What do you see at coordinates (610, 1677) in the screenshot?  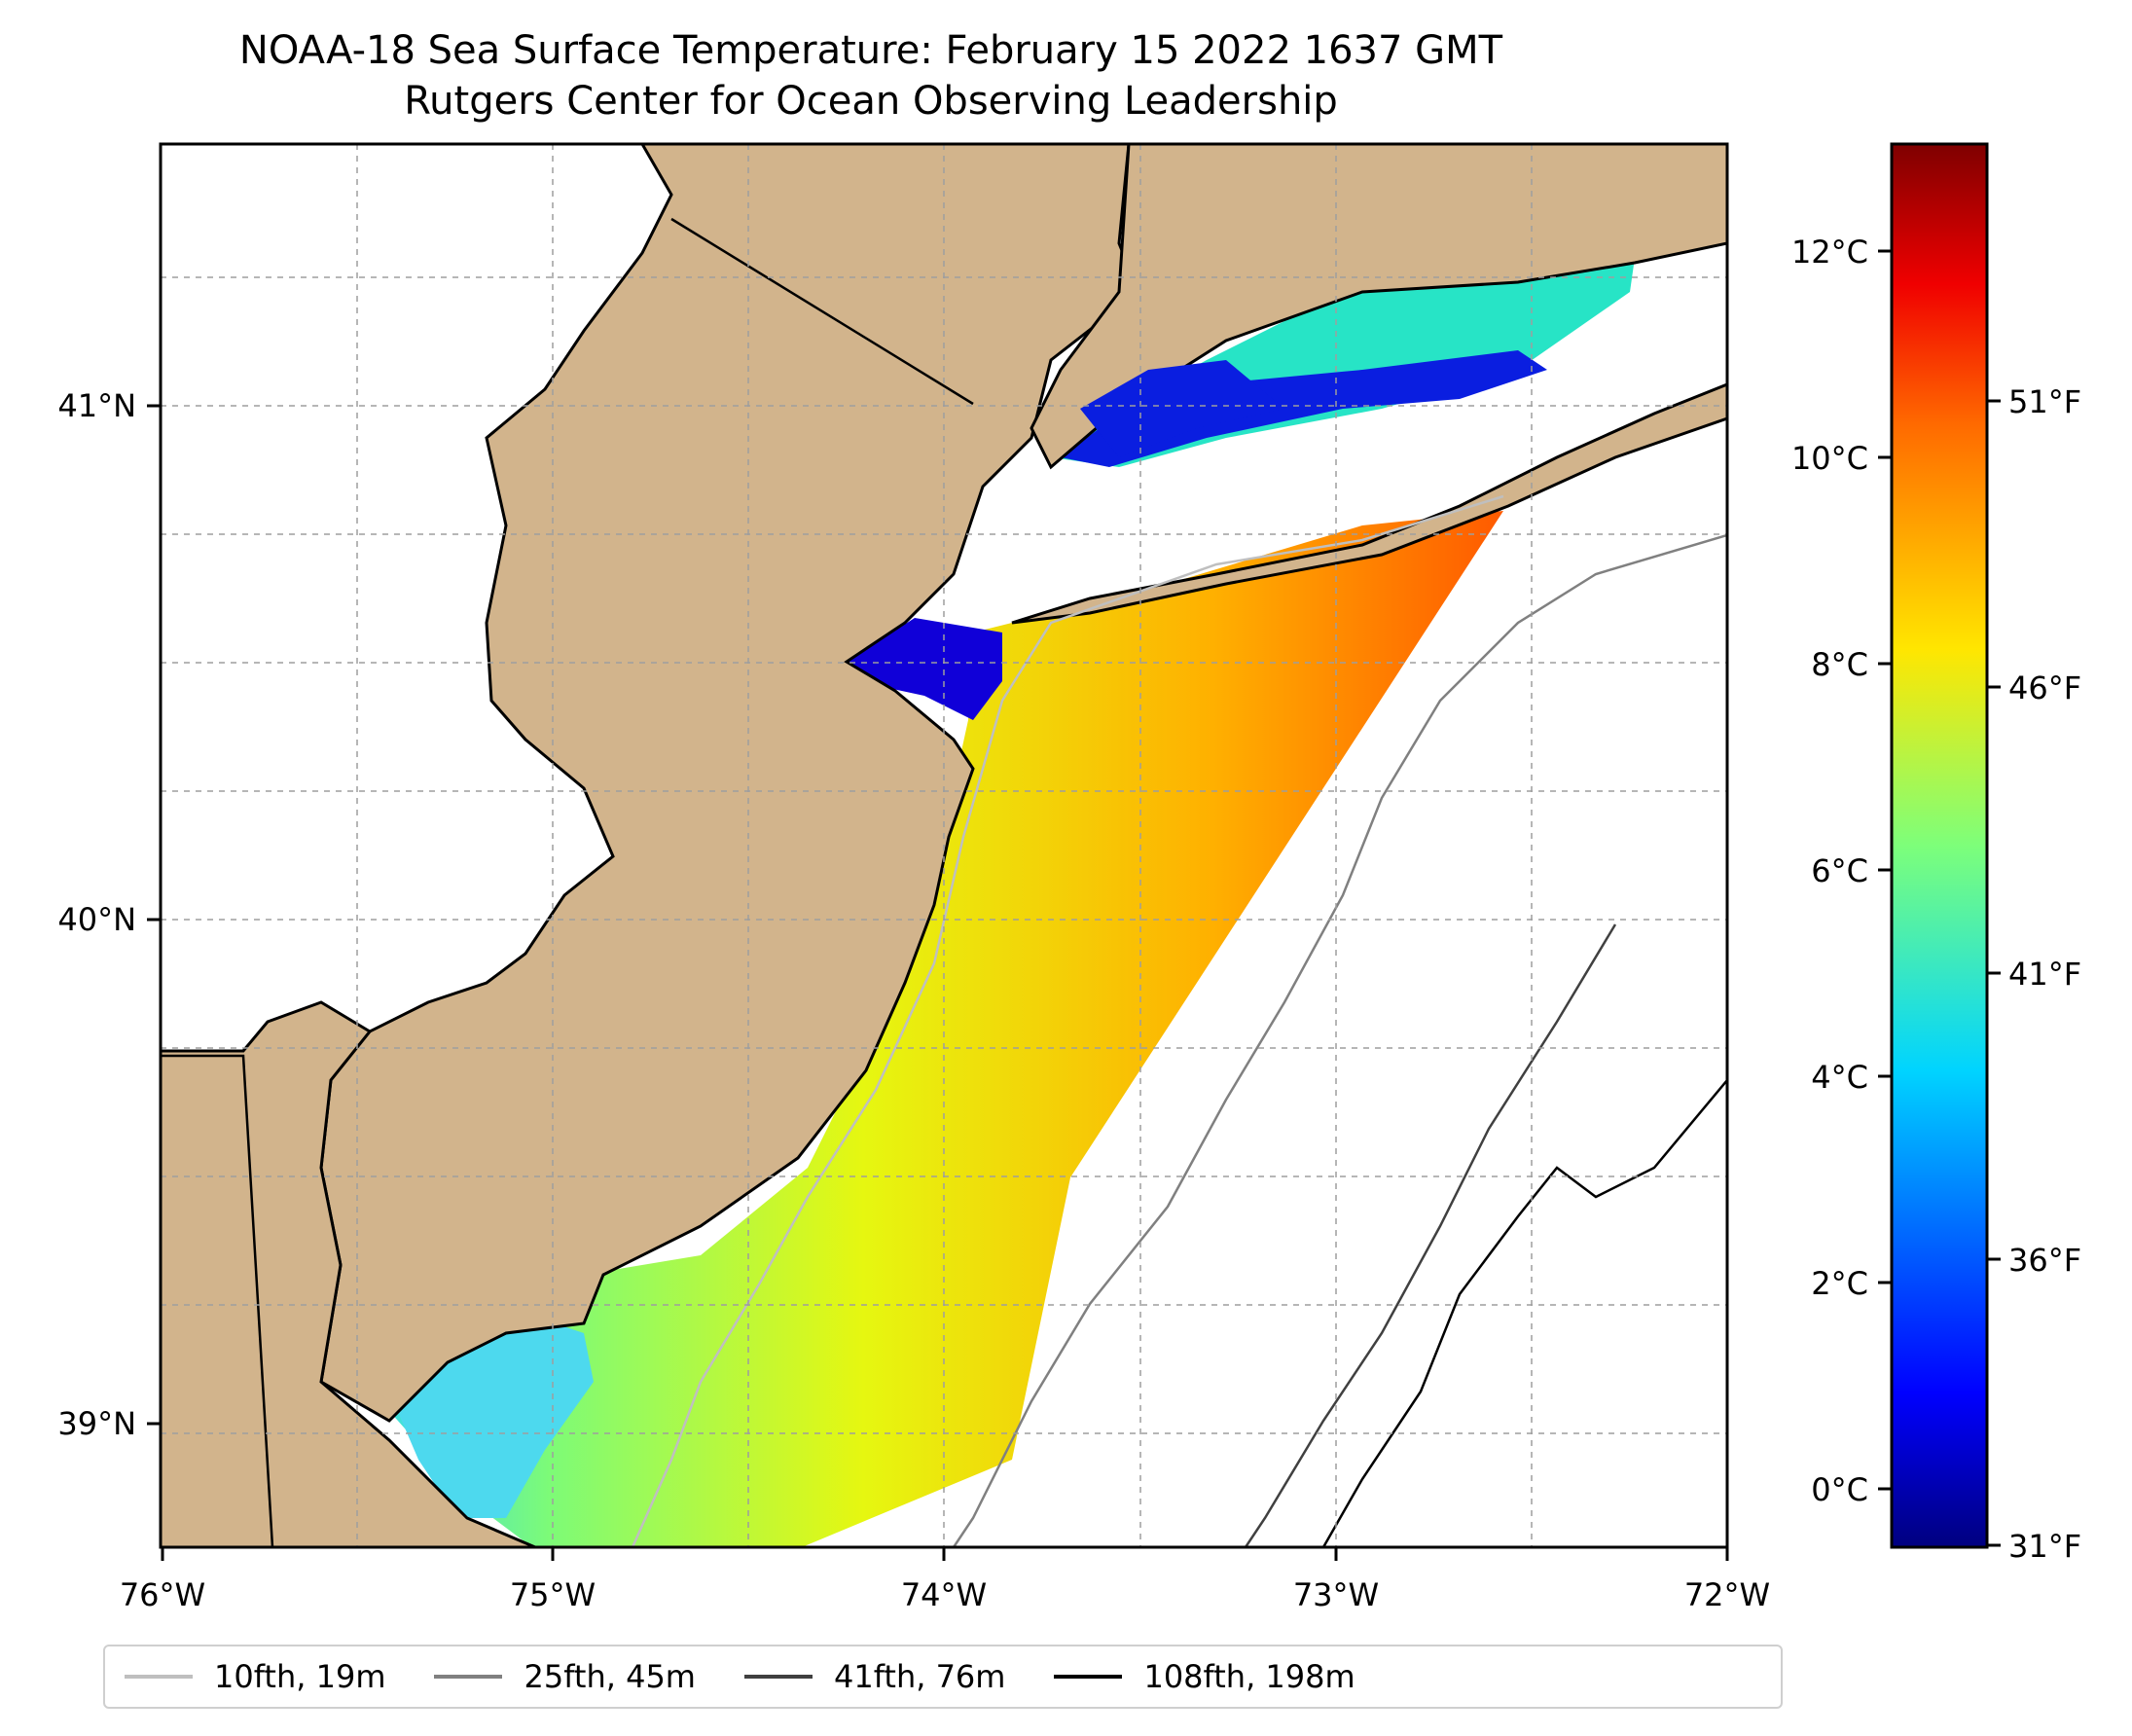 I see `legend-label: 25fth, 45m` at bounding box center [610, 1677].